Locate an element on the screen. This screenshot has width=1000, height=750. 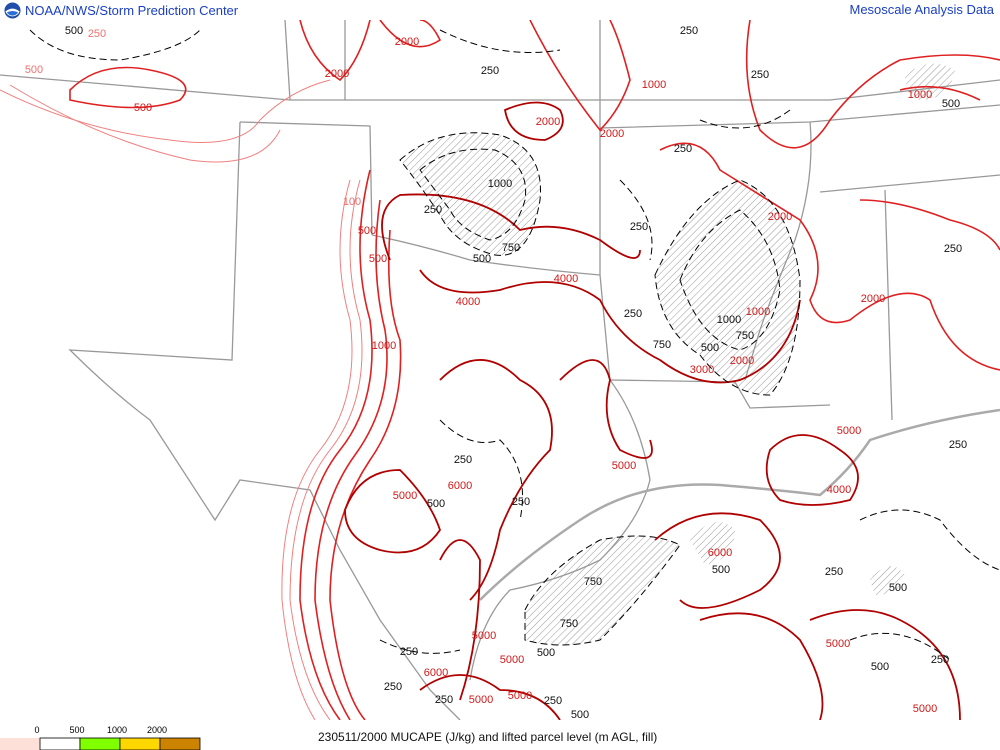
coastline is located at coordinates (739, 504).